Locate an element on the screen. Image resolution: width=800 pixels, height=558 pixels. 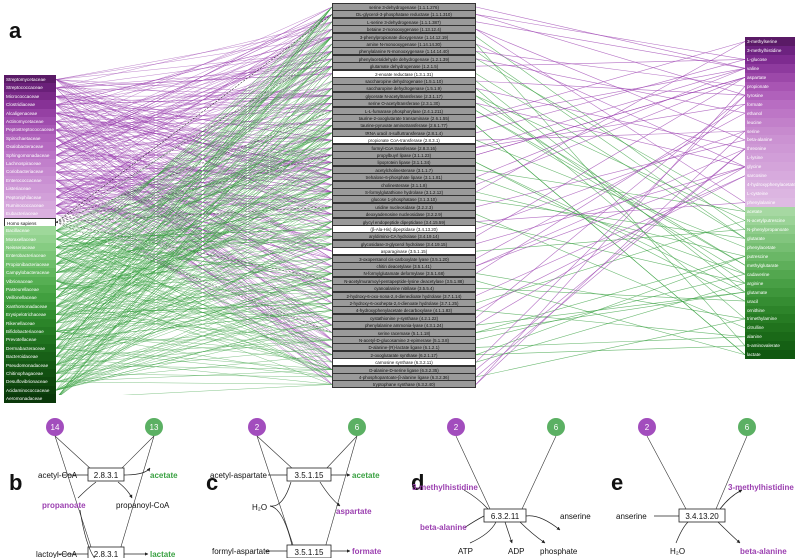
metabolite-label: alanine is located at coordinates (770, 337).